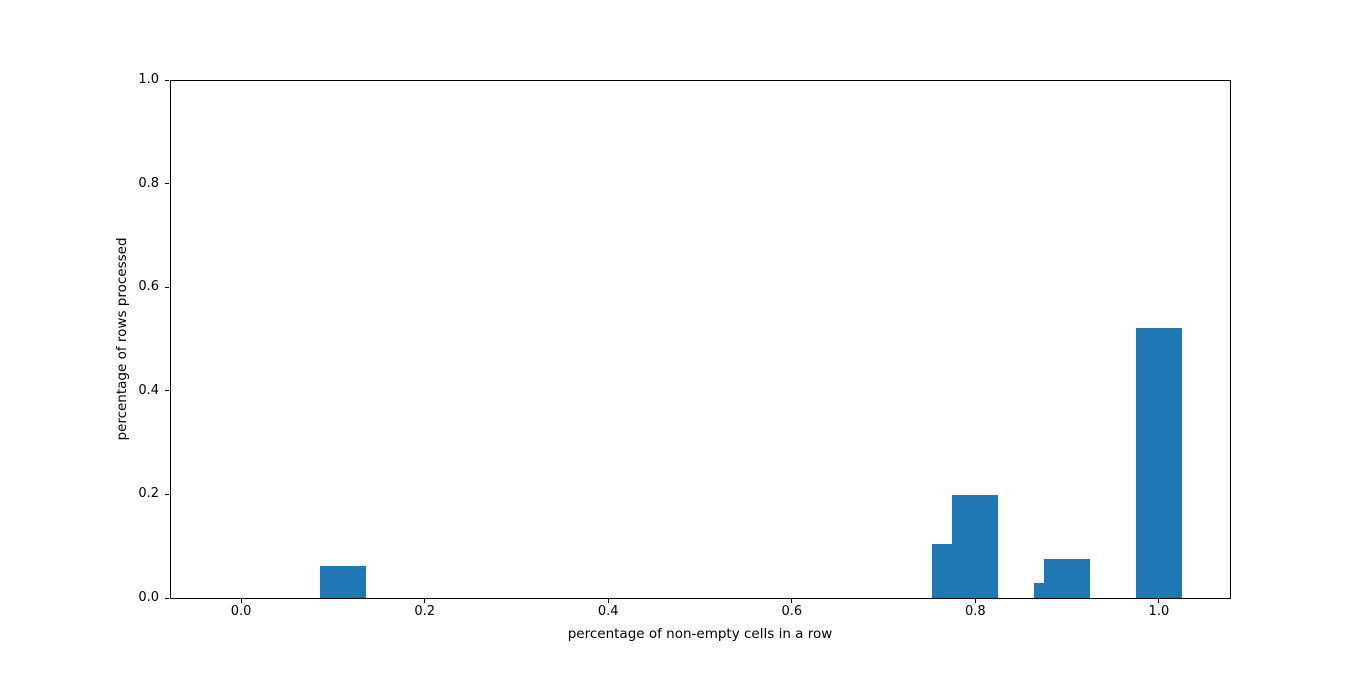 The image size is (1366, 674). What do you see at coordinates (608, 611) in the screenshot?
I see `x-tick-label: 0.4` at bounding box center [608, 611].